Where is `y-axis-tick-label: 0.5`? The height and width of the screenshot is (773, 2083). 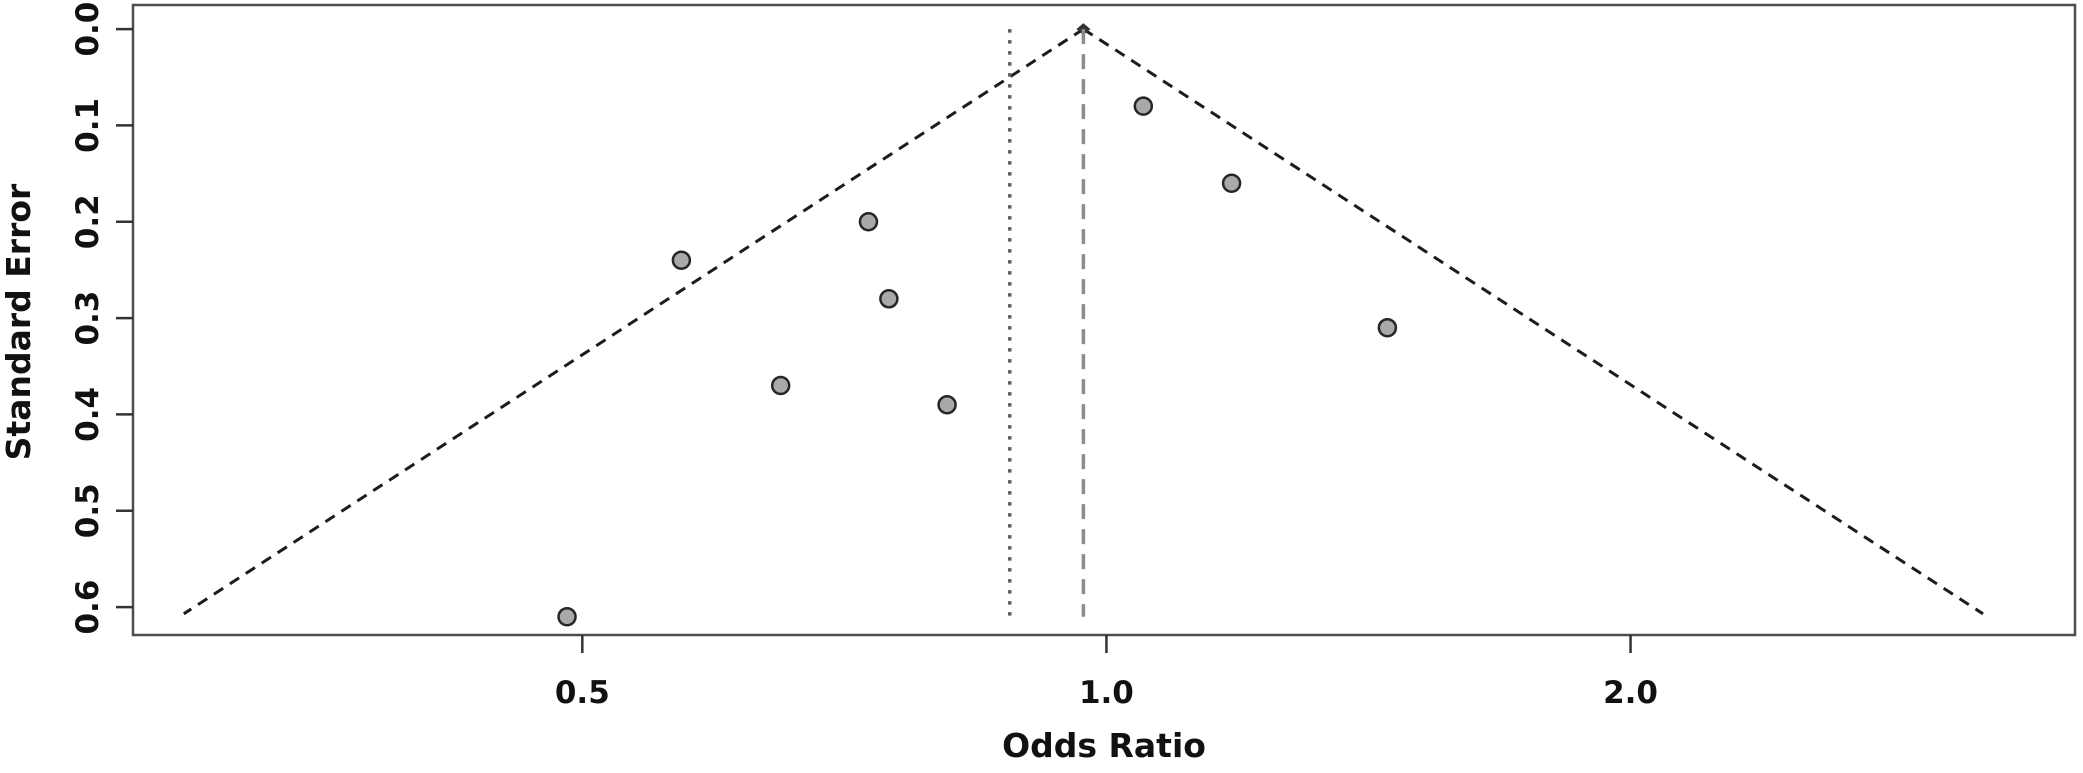 y-axis-tick-label: 0.5 is located at coordinates (88, 510).